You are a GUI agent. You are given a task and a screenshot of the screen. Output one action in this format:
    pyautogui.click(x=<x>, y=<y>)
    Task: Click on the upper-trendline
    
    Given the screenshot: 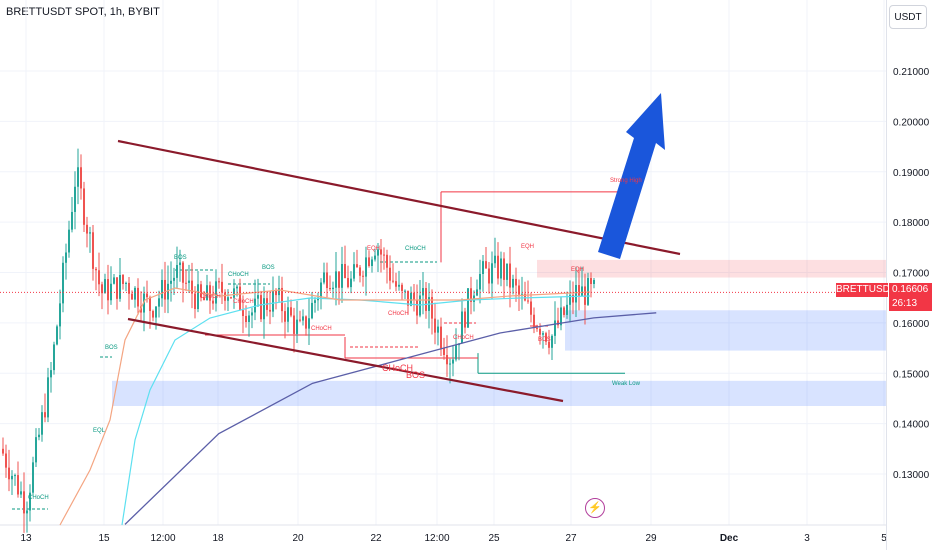 What is the action you would take?
    pyautogui.click(x=399, y=197)
    